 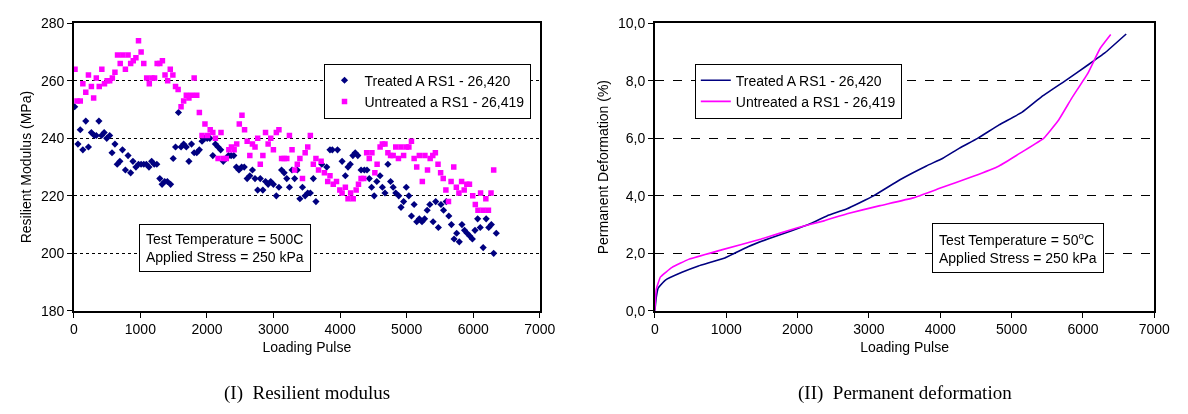 What do you see at coordinates (635, 80) in the screenshot?
I see `y-tick-label: 8,0` at bounding box center [635, 80].